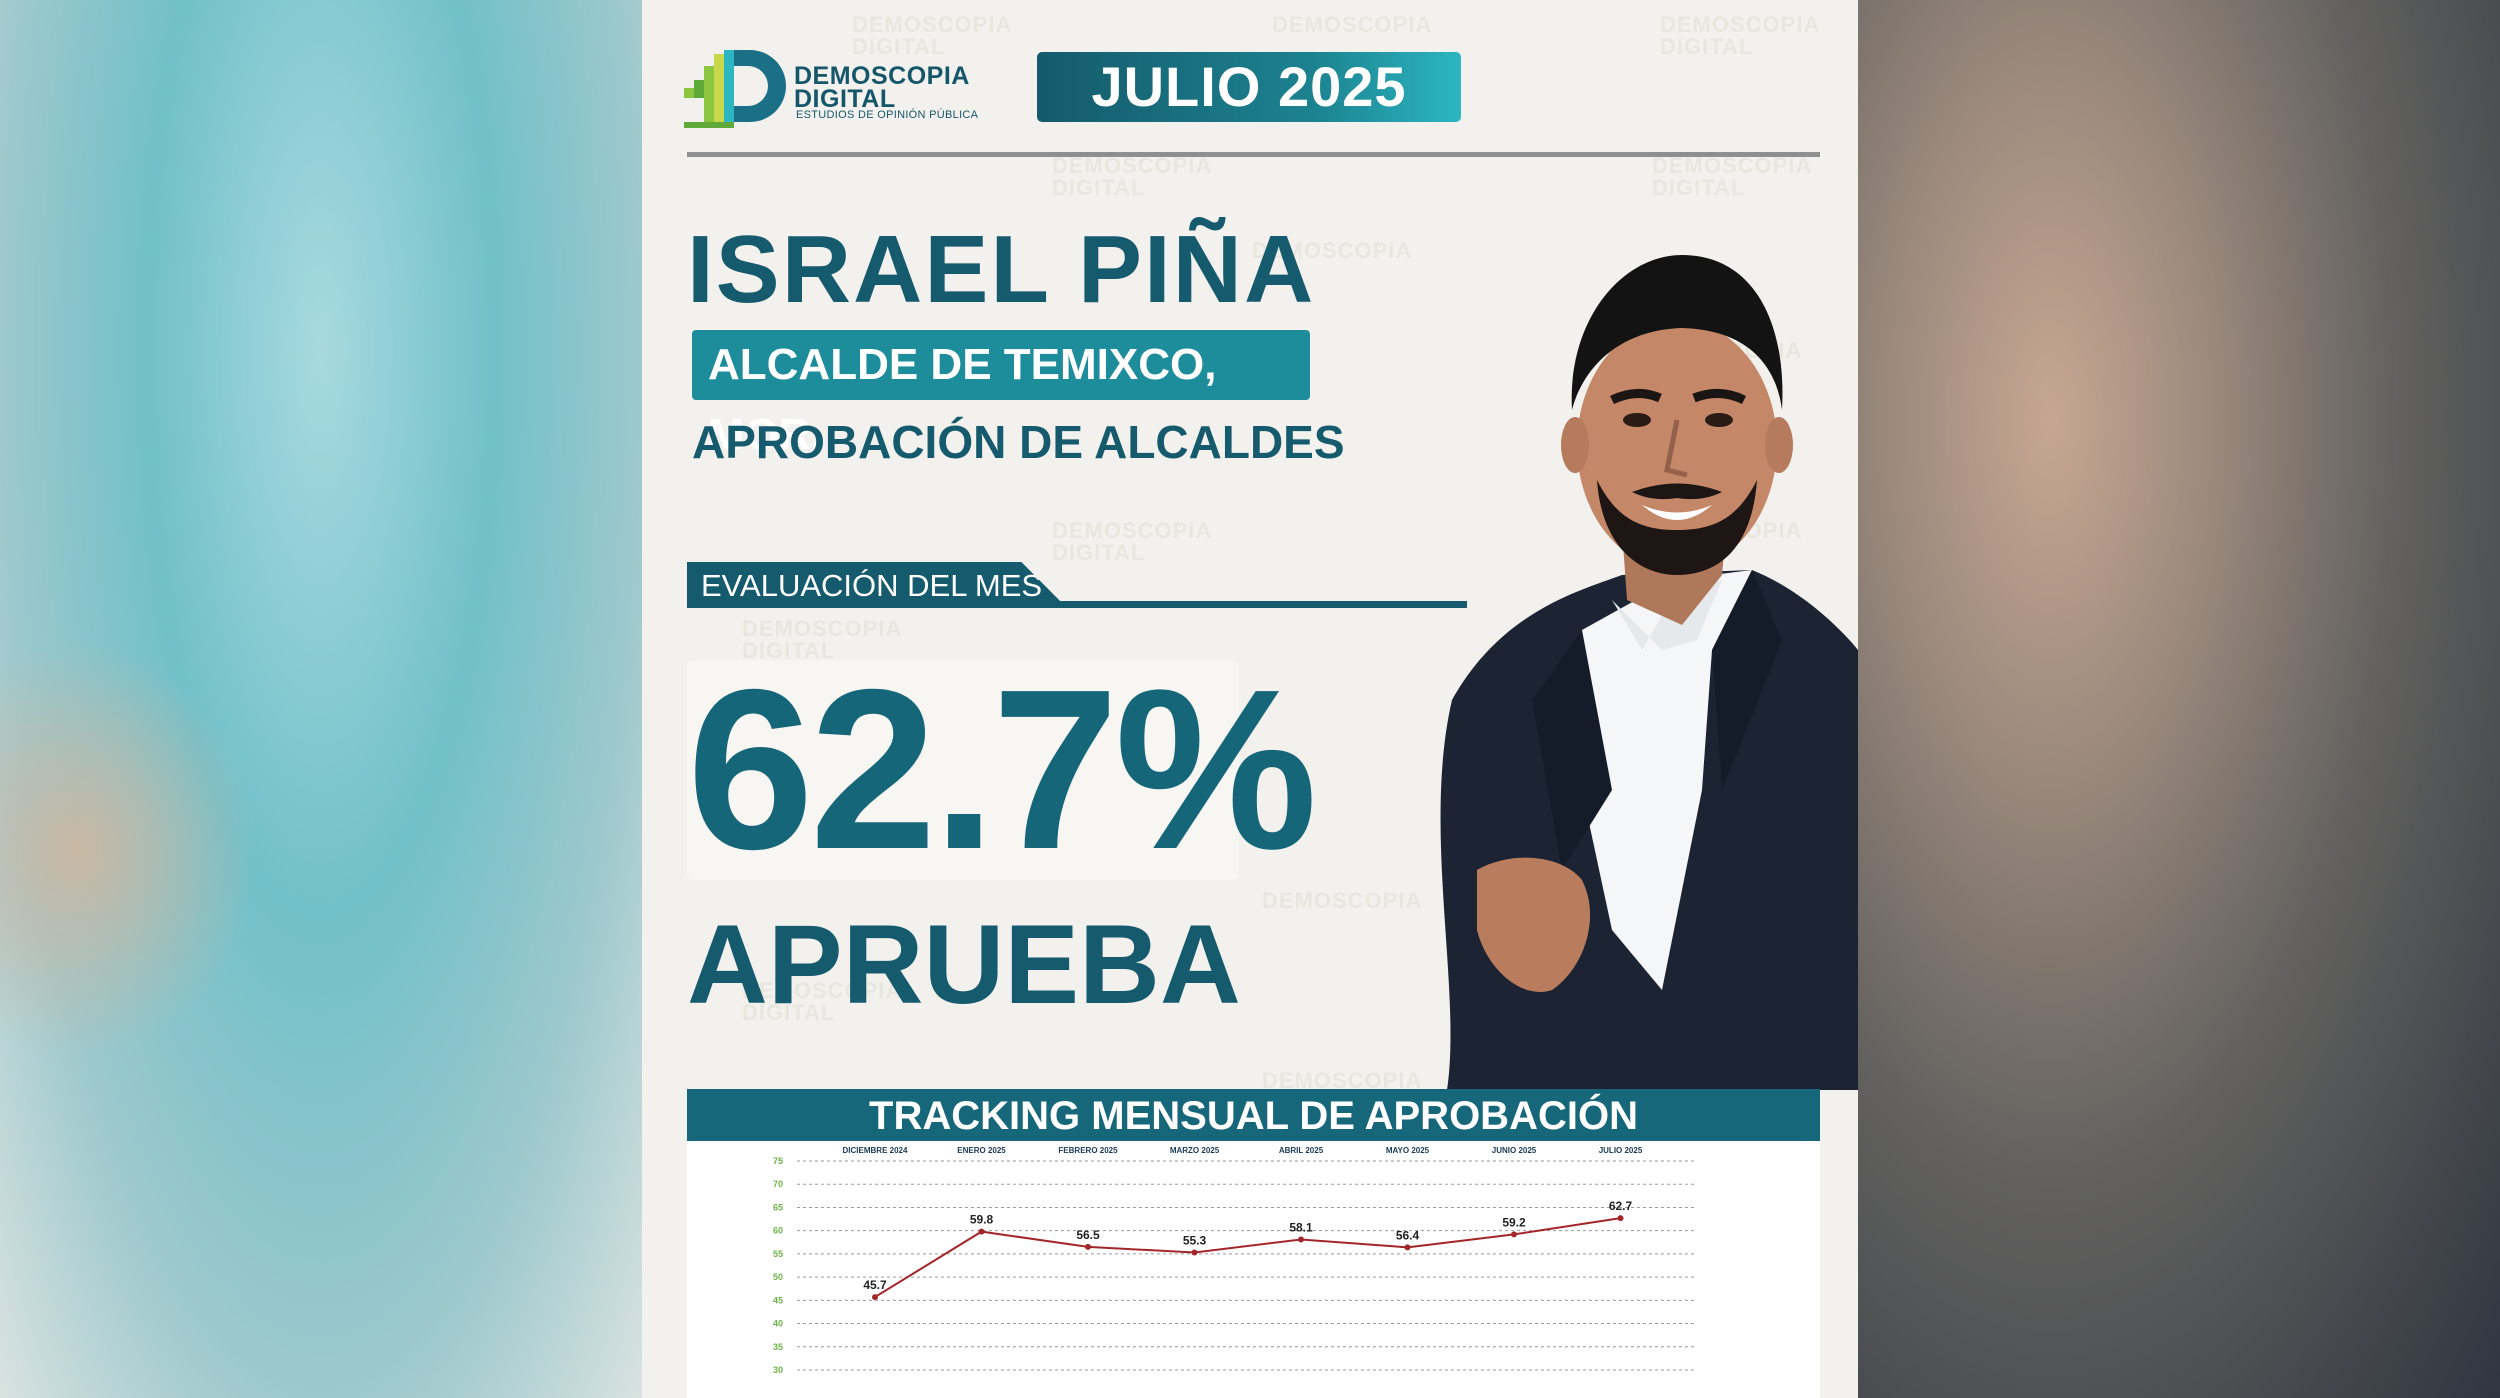 Image resolution: width=2500 pixels, height=1398 pixels. I want to click on data-label: 59.8, so click(982, 1220).